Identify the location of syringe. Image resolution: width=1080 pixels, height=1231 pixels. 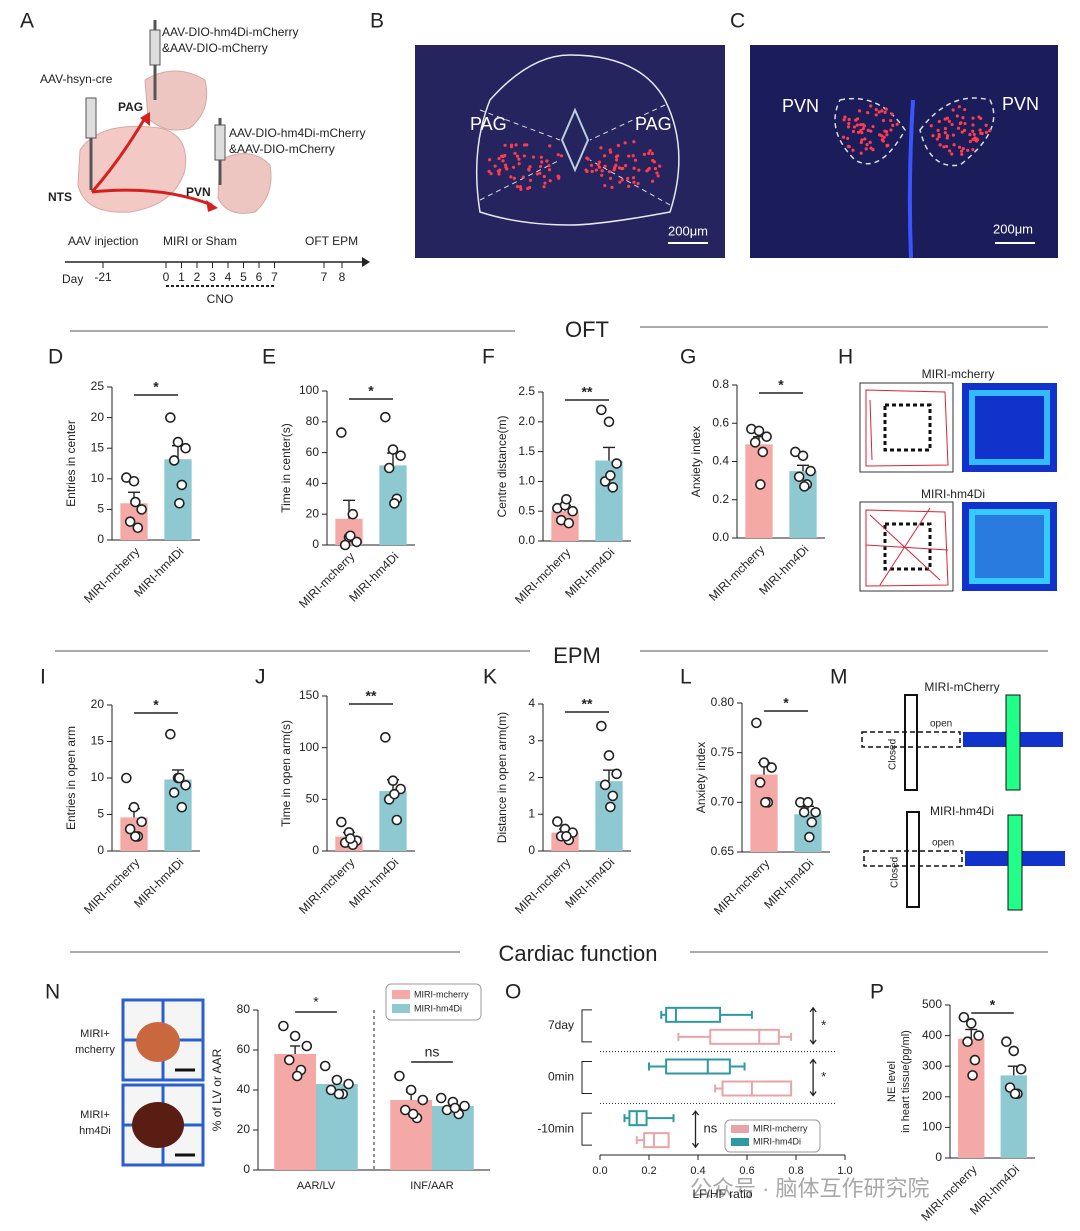
(155, 47).